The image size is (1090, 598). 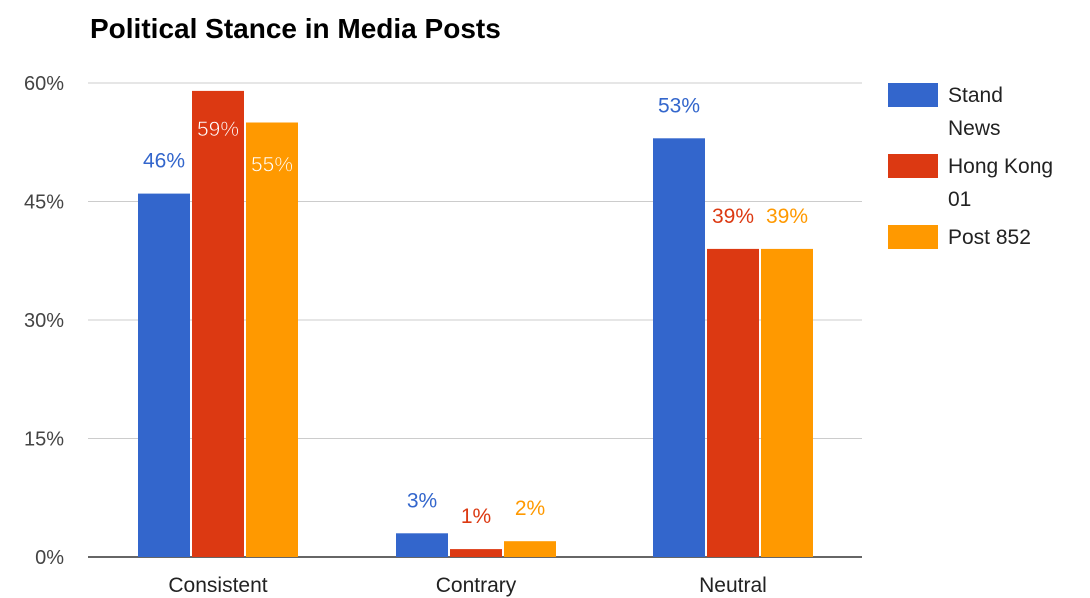 I want to click on y-tick-label: 15%, so click(x=44, y=440).